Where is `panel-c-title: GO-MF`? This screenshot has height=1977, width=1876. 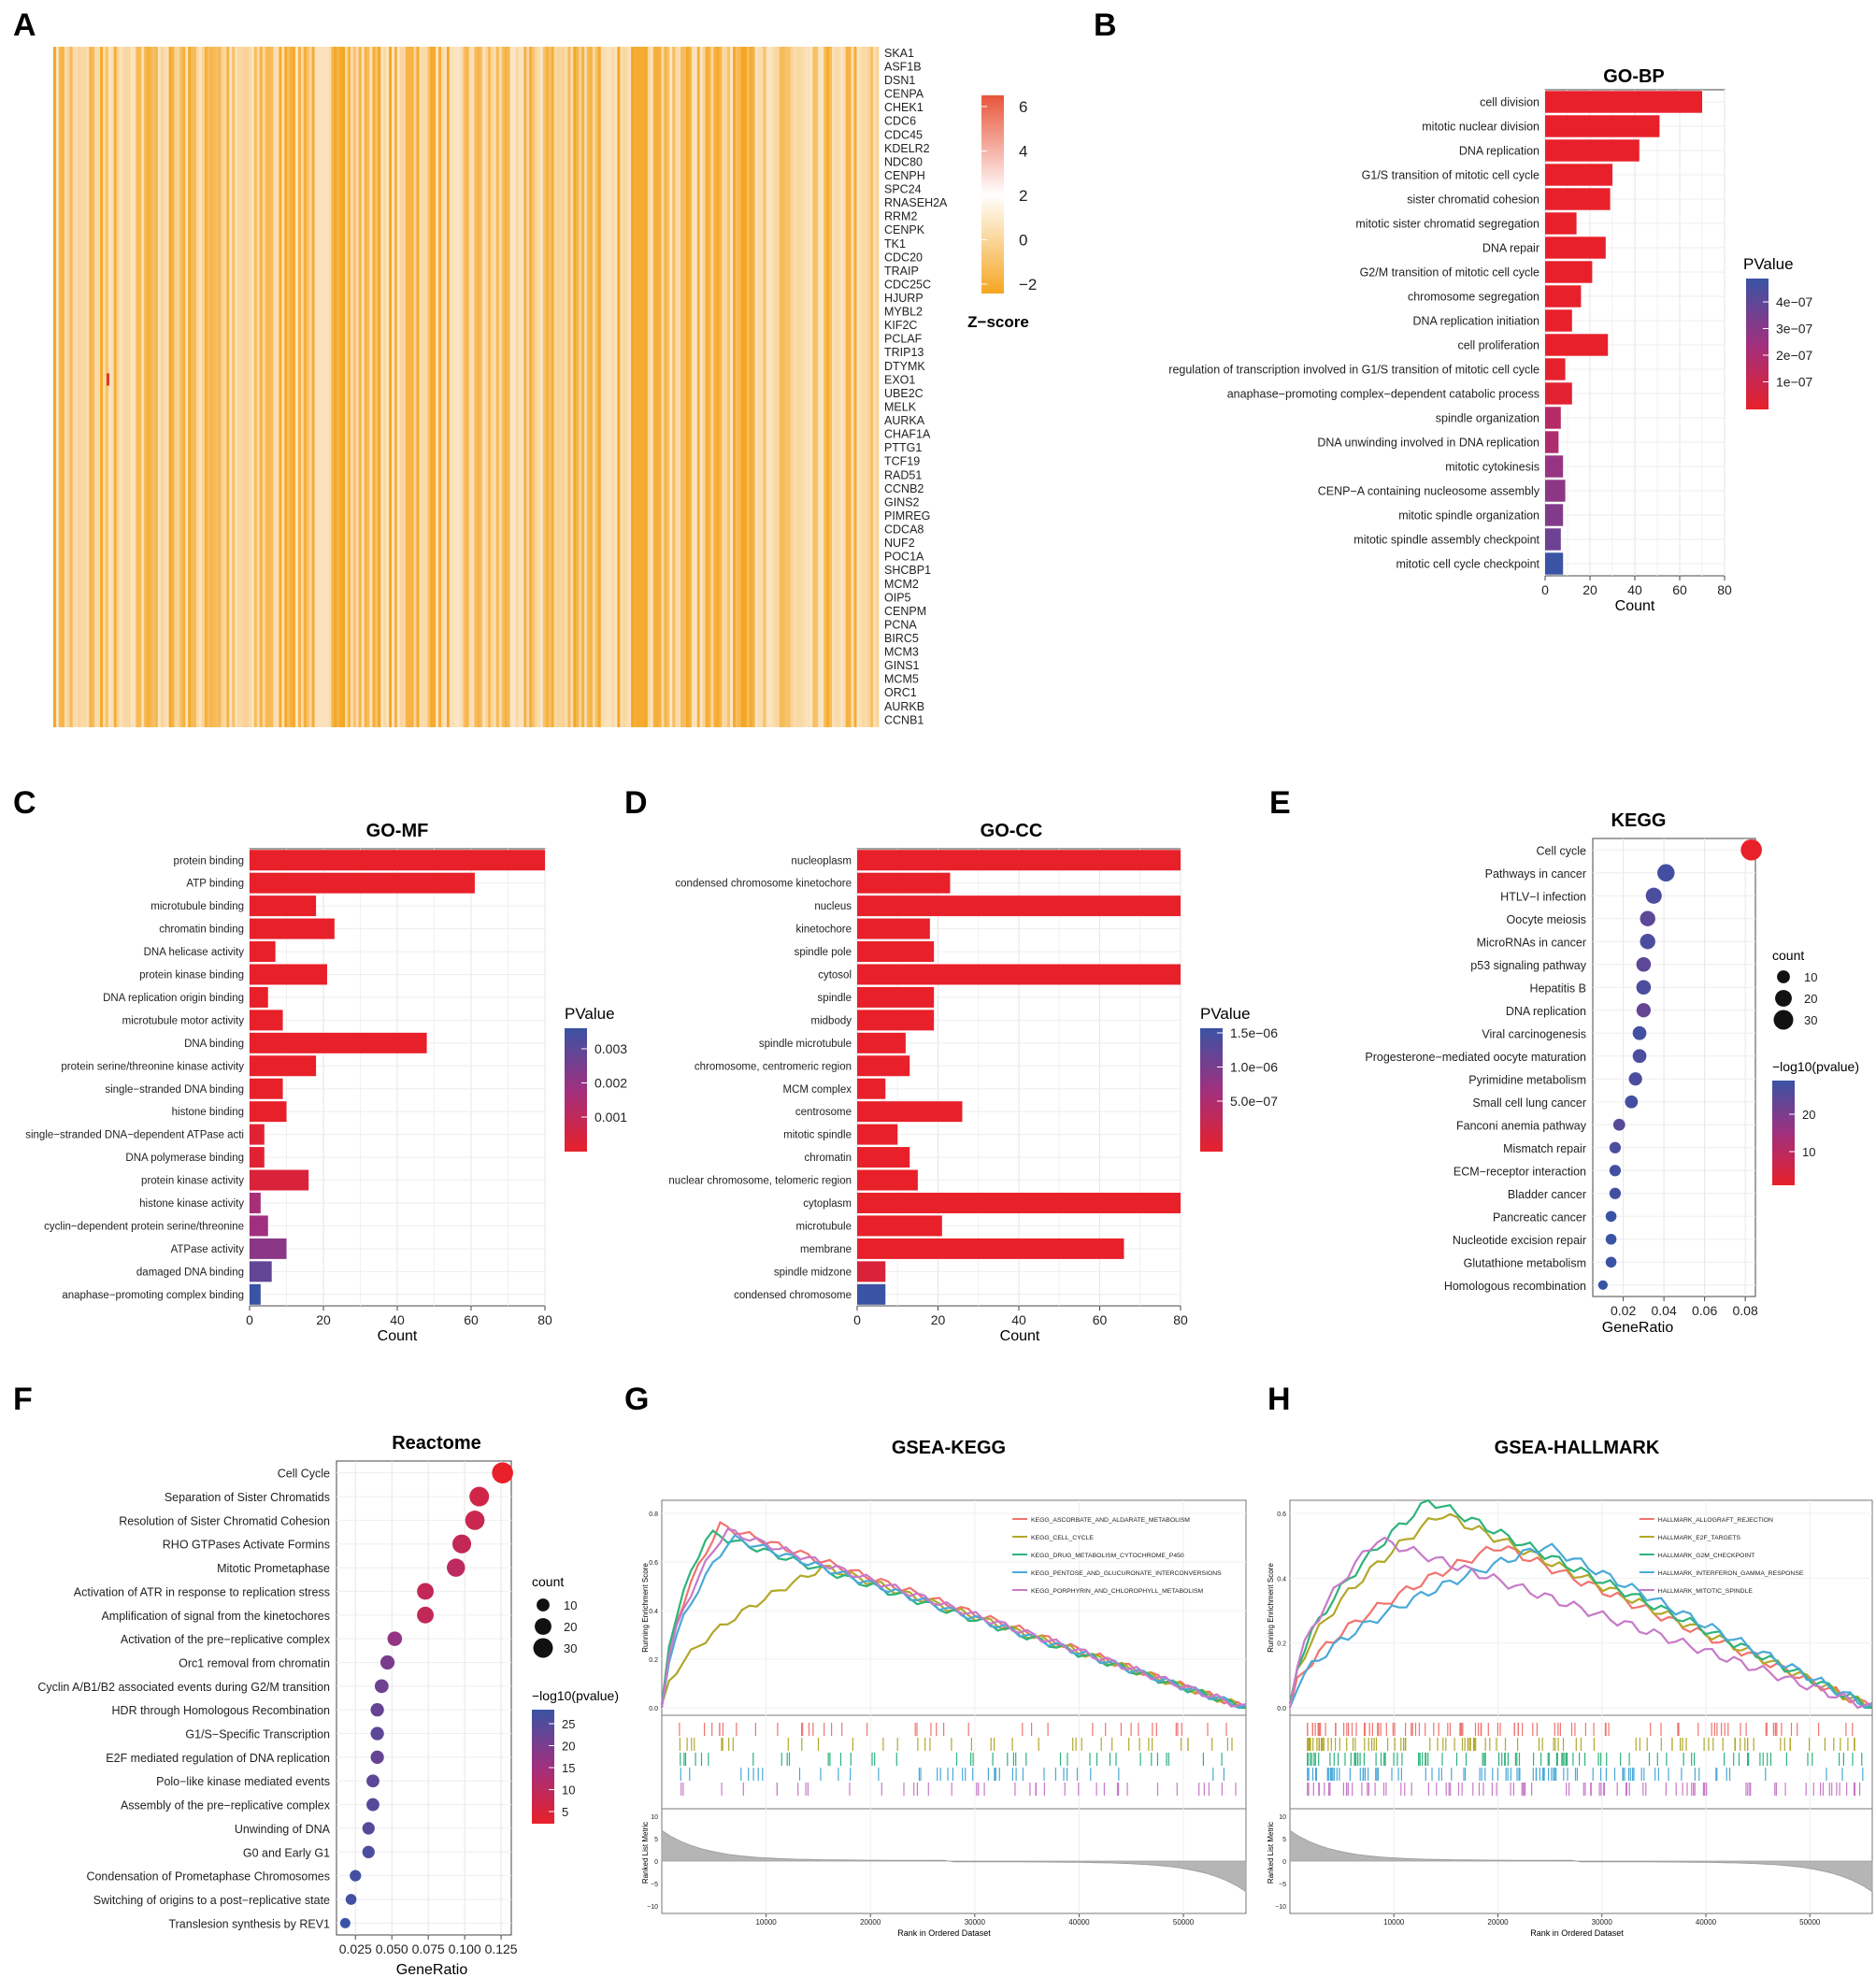 panel-c-title: GO-MF is located at coordinates (397, 831).